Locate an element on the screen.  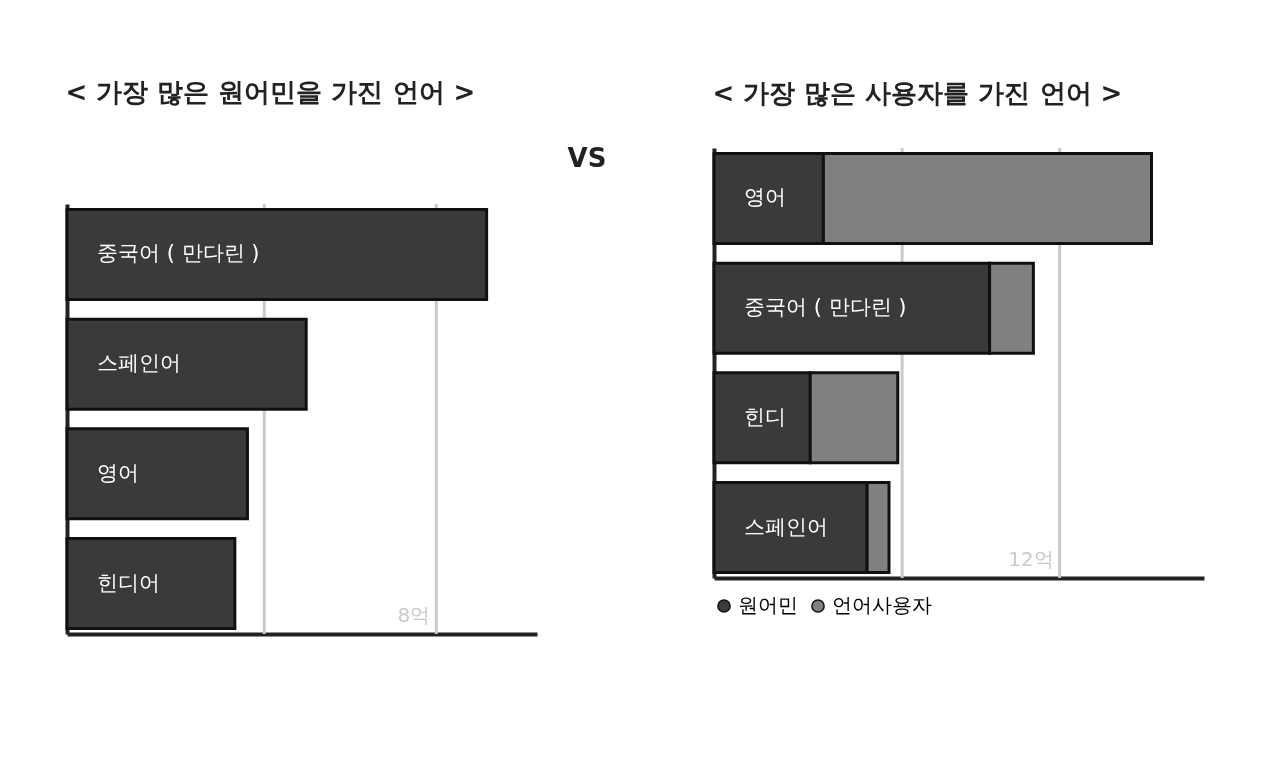
y-tick-label: 힌디 is located at coordinates (765, 416).